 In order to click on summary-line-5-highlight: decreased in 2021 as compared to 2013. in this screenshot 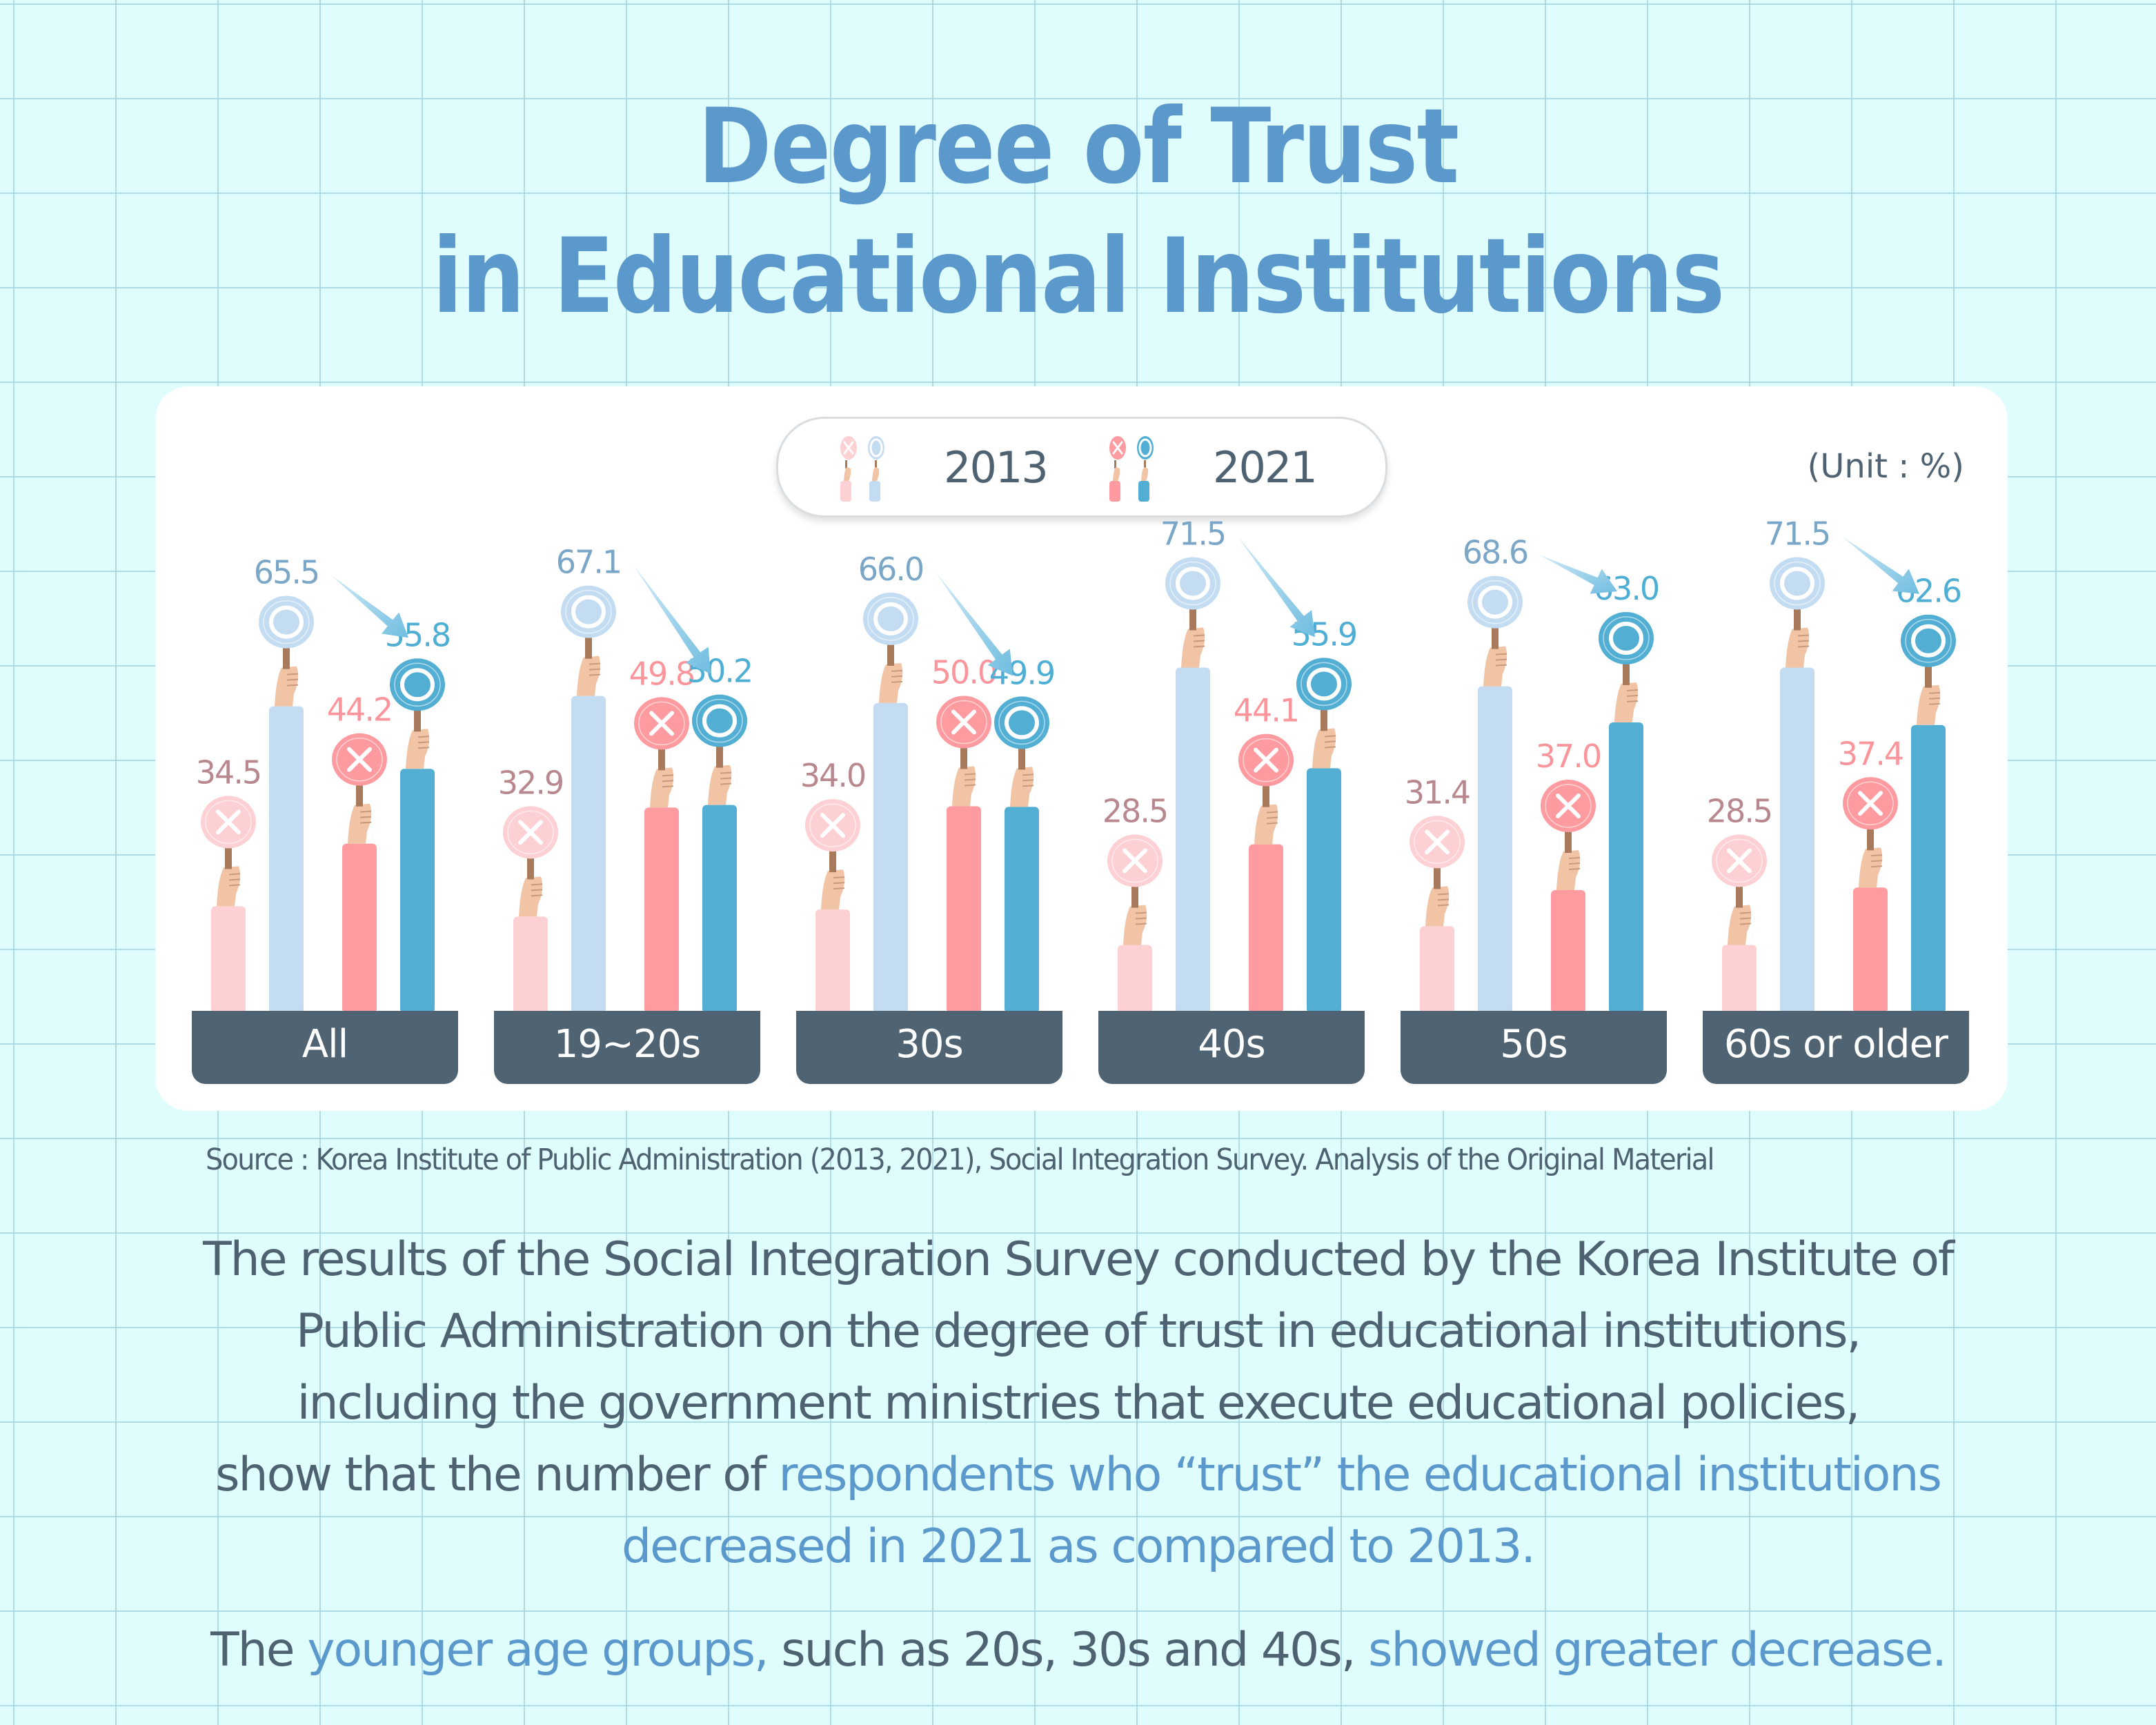, I will do `click(1078, 1546)`.